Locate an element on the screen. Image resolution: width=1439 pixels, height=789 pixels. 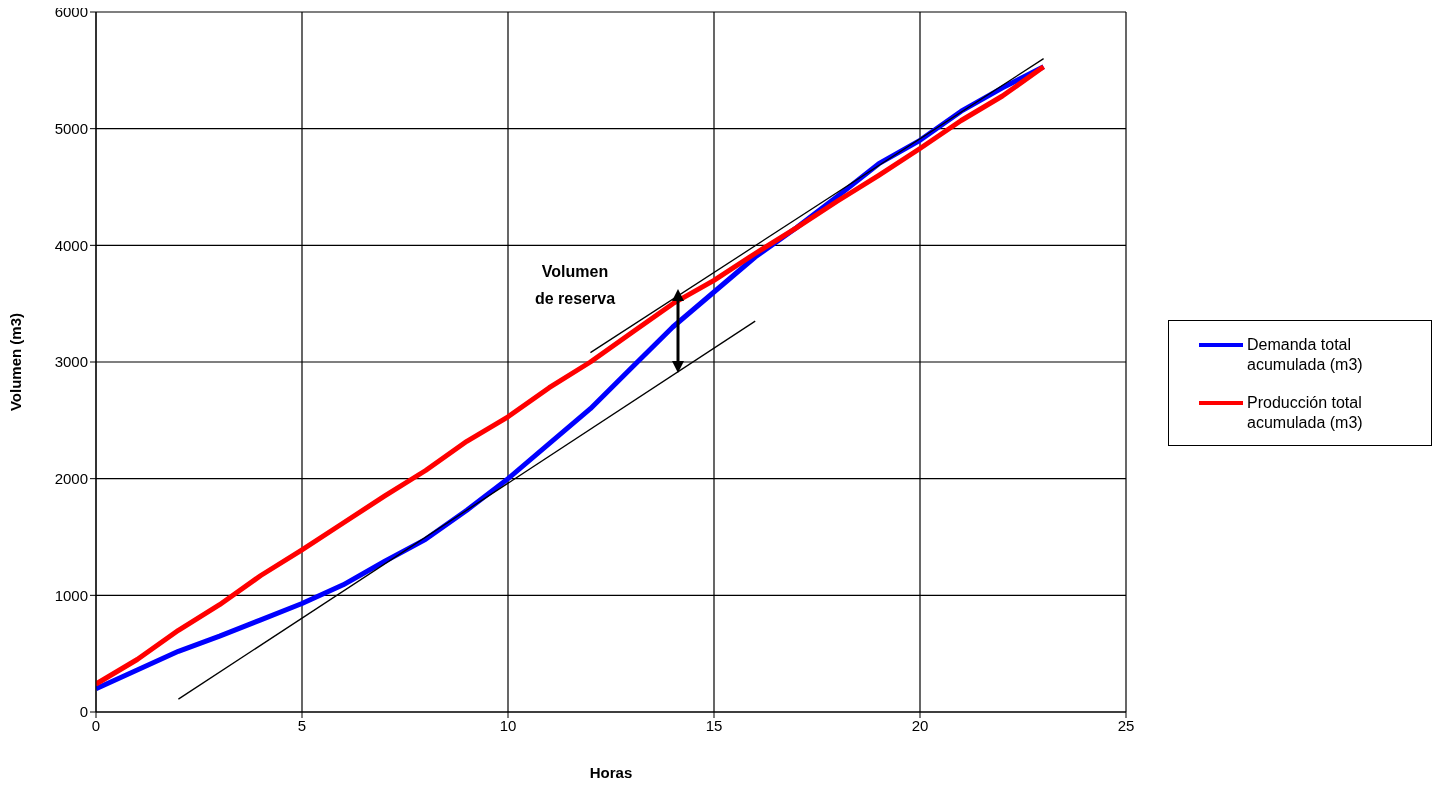
y-tick-label: 1000 is located at coordinates (71, 595).